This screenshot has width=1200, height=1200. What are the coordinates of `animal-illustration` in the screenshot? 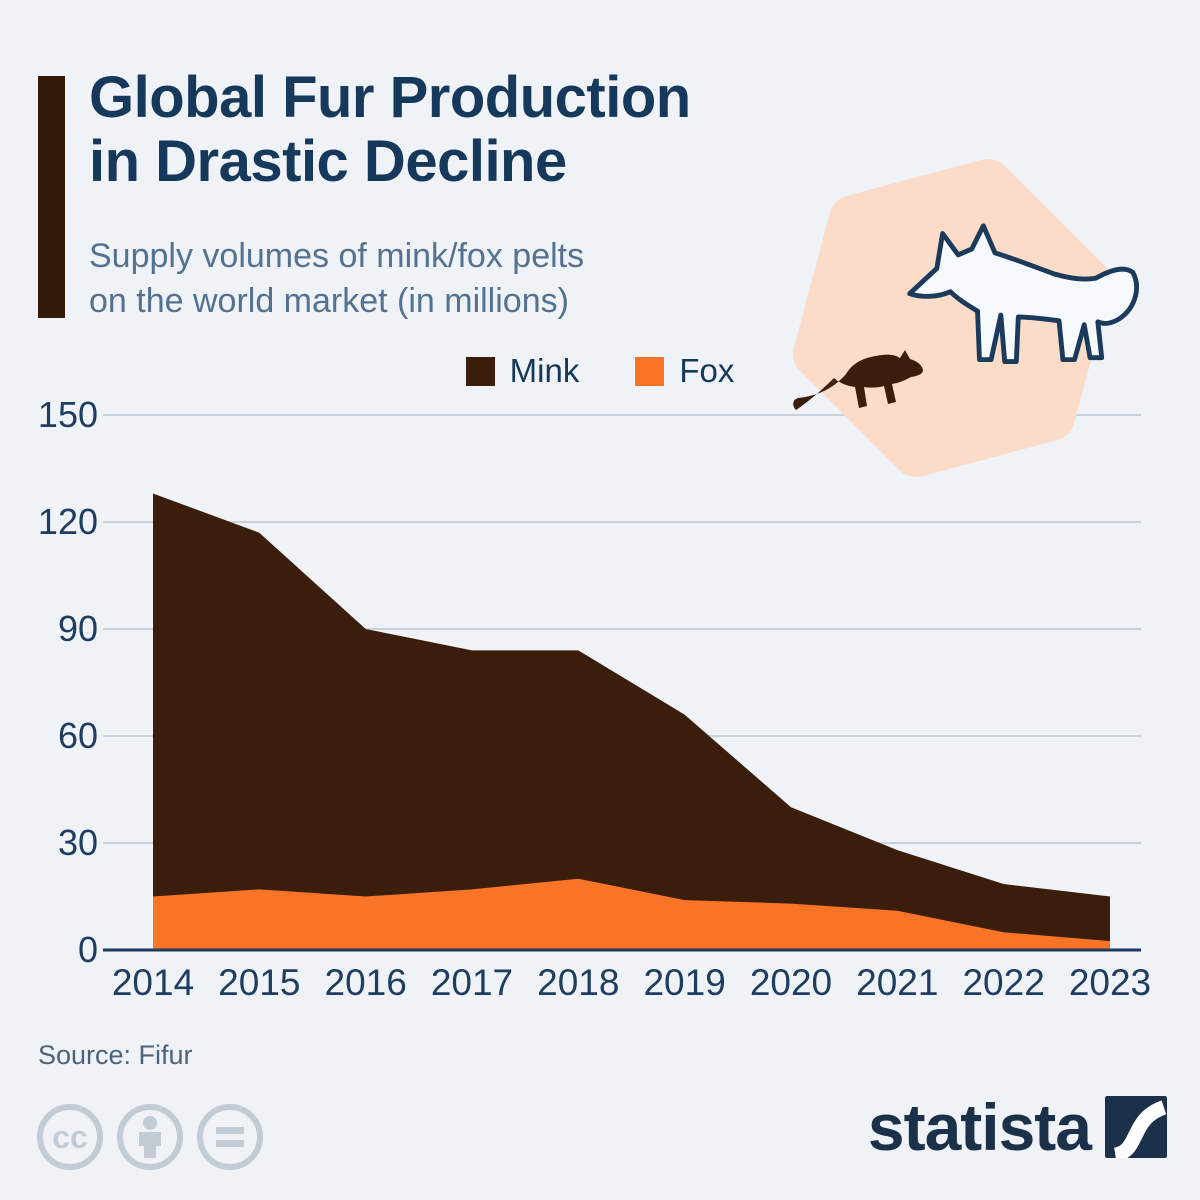 It's located at (966, 318).